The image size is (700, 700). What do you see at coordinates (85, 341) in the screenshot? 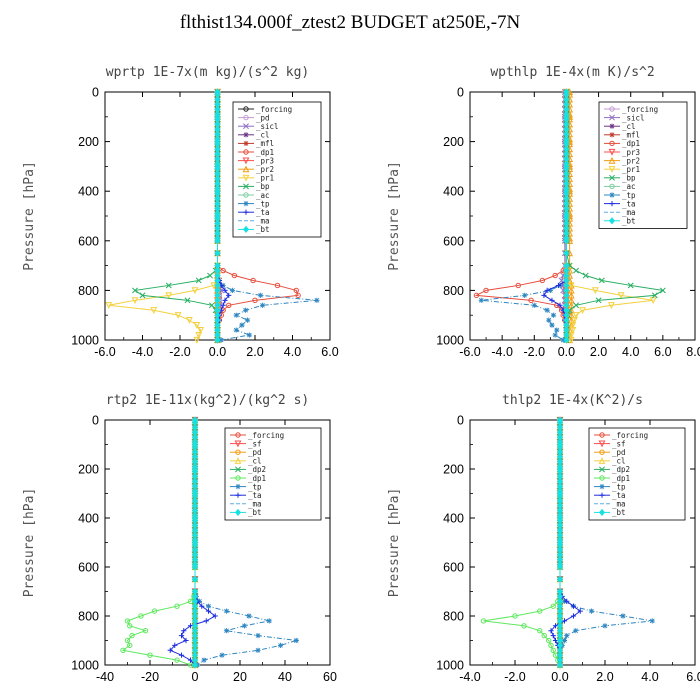
I see `y-tick-label: 1000` at bounding box center [85, 341].